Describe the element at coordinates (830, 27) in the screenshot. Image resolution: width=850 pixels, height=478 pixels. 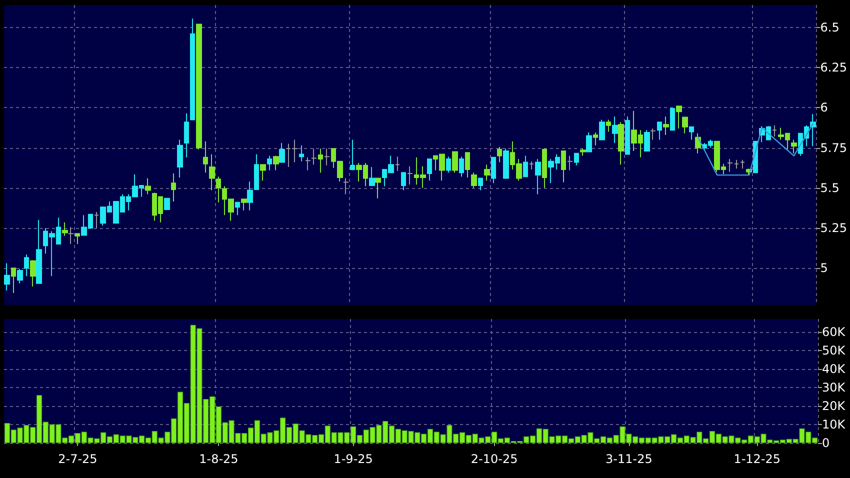
I see `y-tick-label: 6.5` at that location.